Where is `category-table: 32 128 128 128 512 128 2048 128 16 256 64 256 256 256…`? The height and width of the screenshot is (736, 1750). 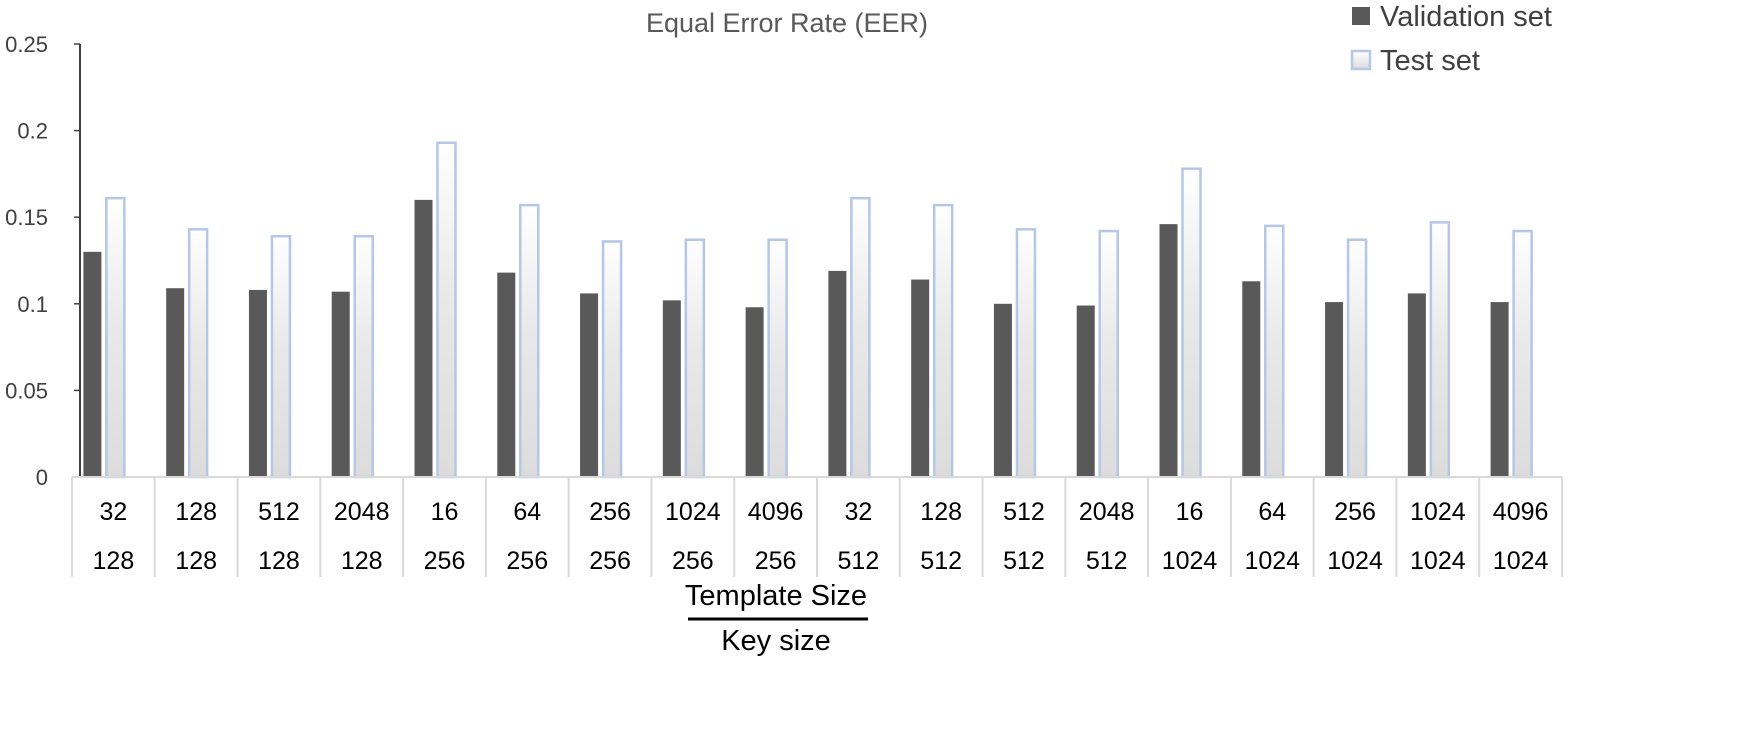
category-table: 32 128 128 128 512 128 2048 128 16 256 64 256 256 256… is located at coordinates (817, 526).